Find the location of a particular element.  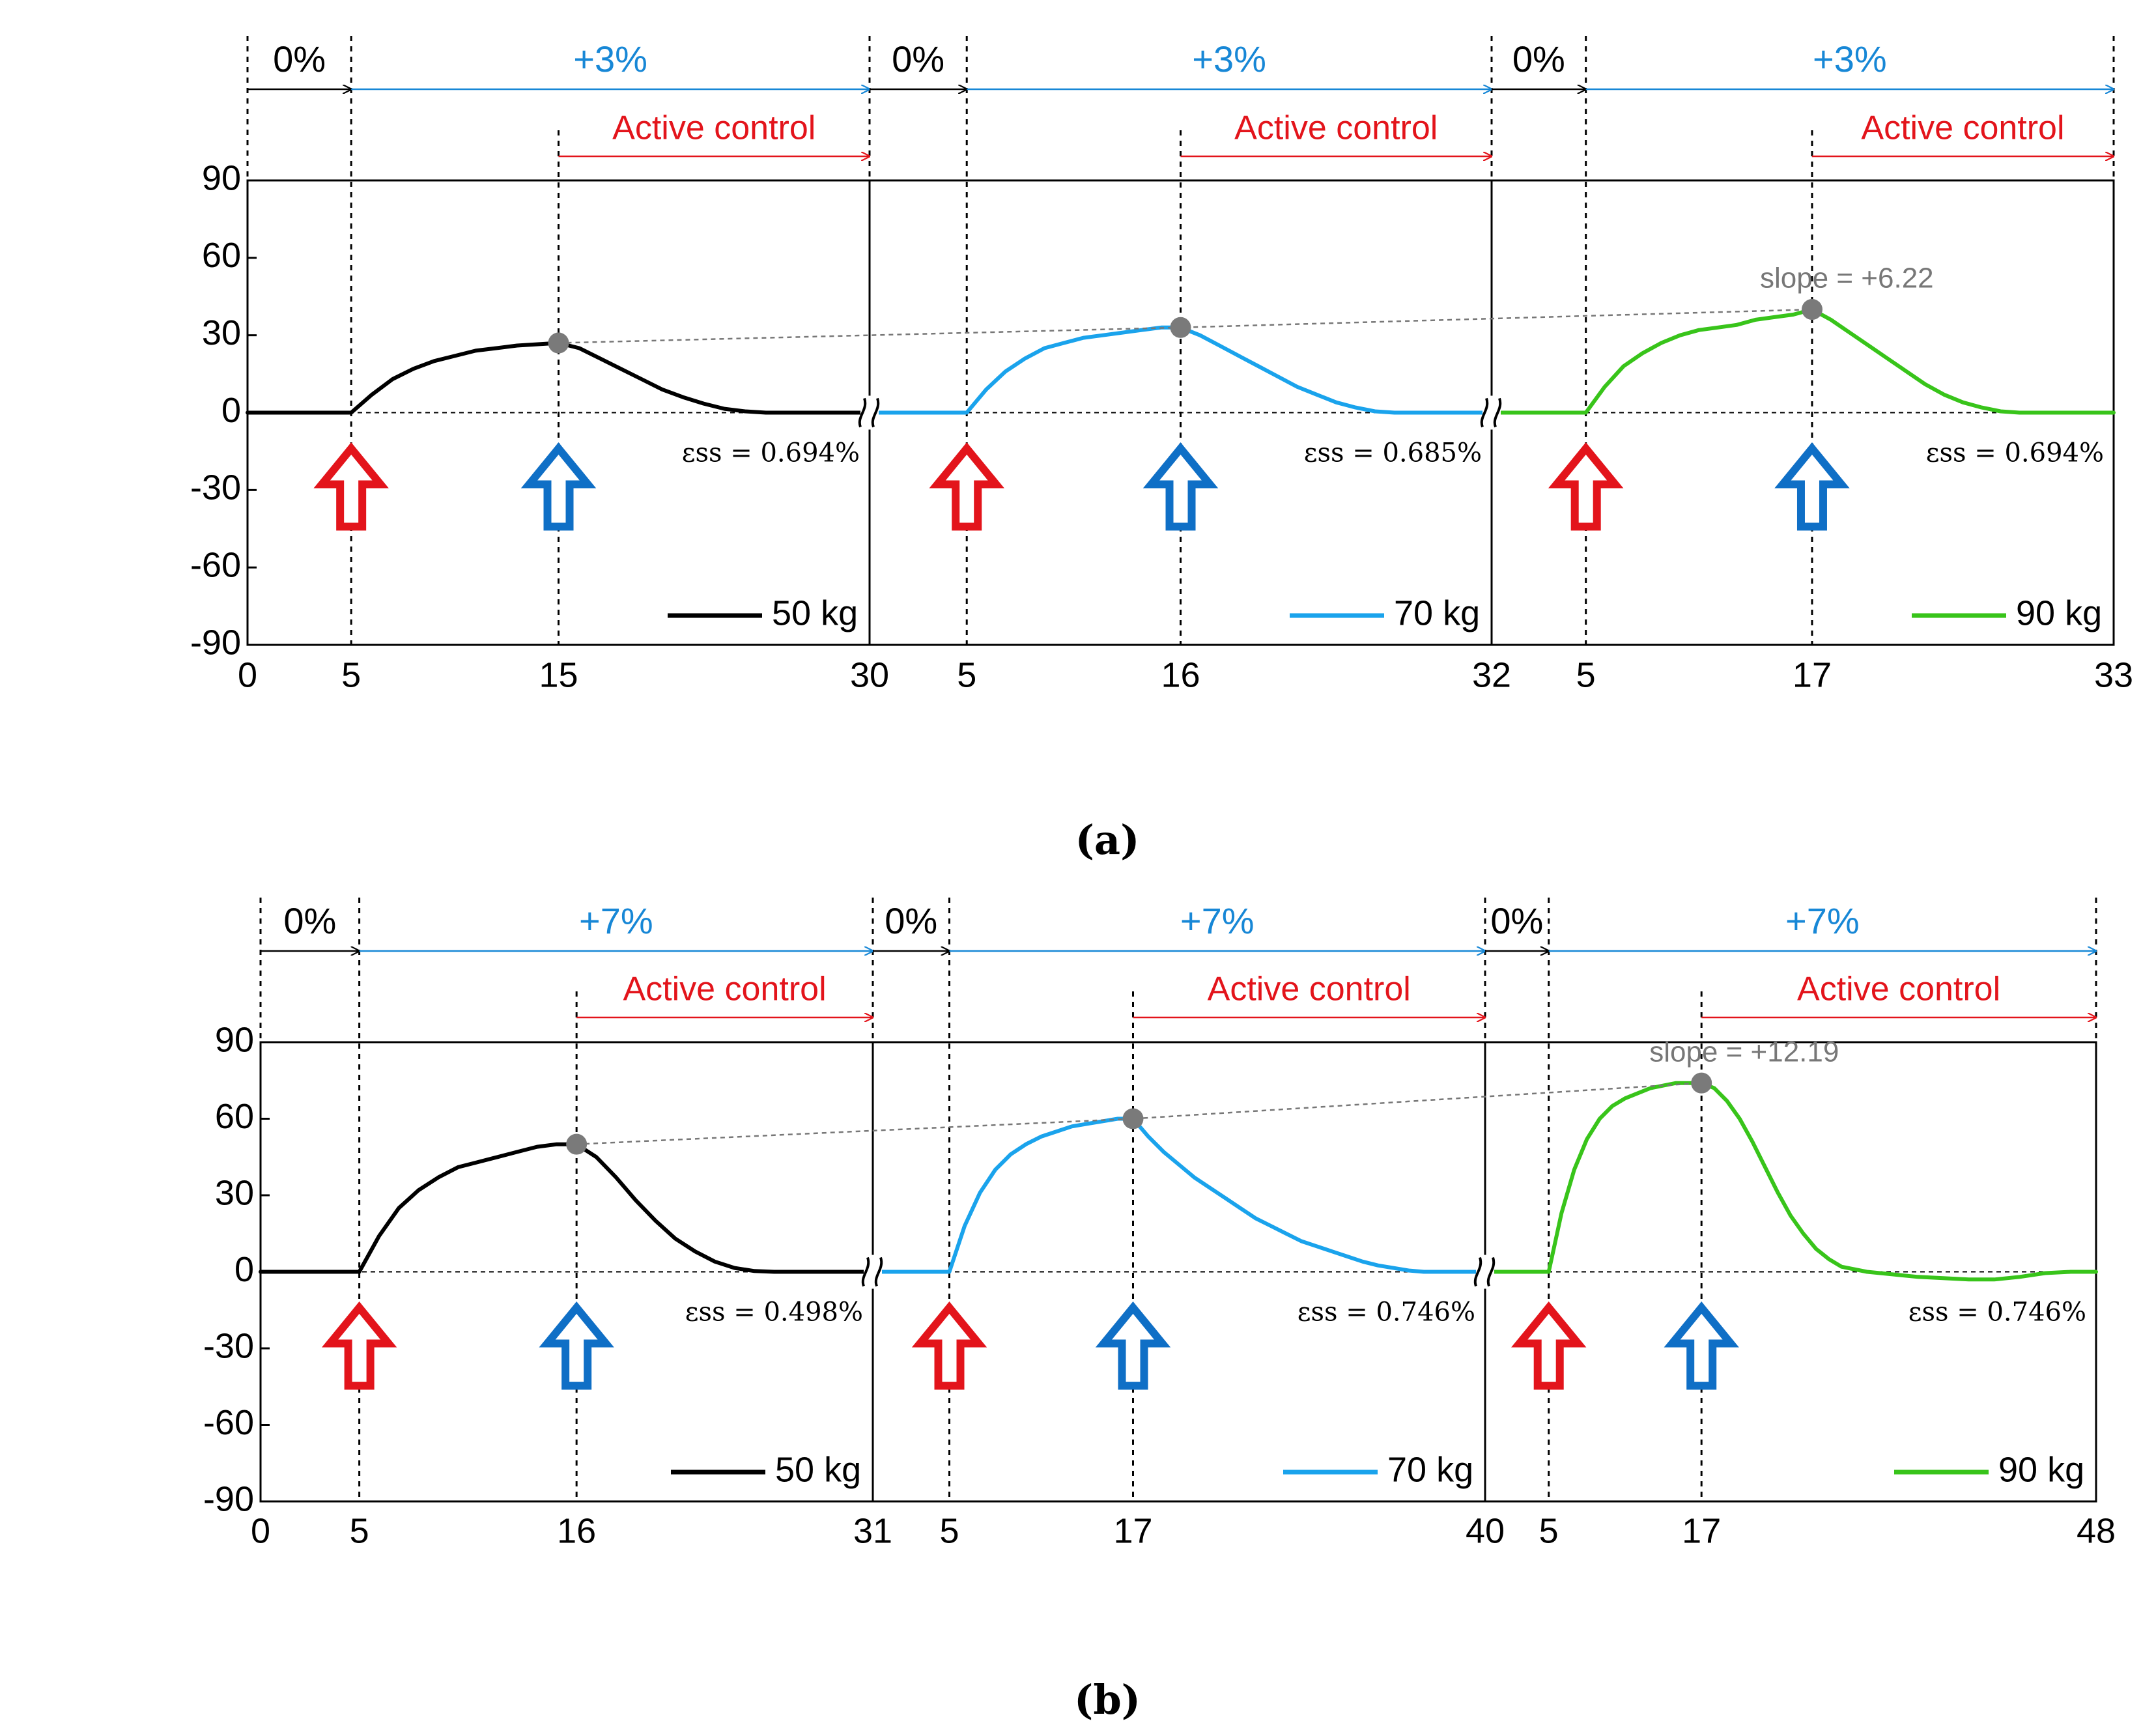

x-tick-label: 30 is located at coordinates (869, 675).